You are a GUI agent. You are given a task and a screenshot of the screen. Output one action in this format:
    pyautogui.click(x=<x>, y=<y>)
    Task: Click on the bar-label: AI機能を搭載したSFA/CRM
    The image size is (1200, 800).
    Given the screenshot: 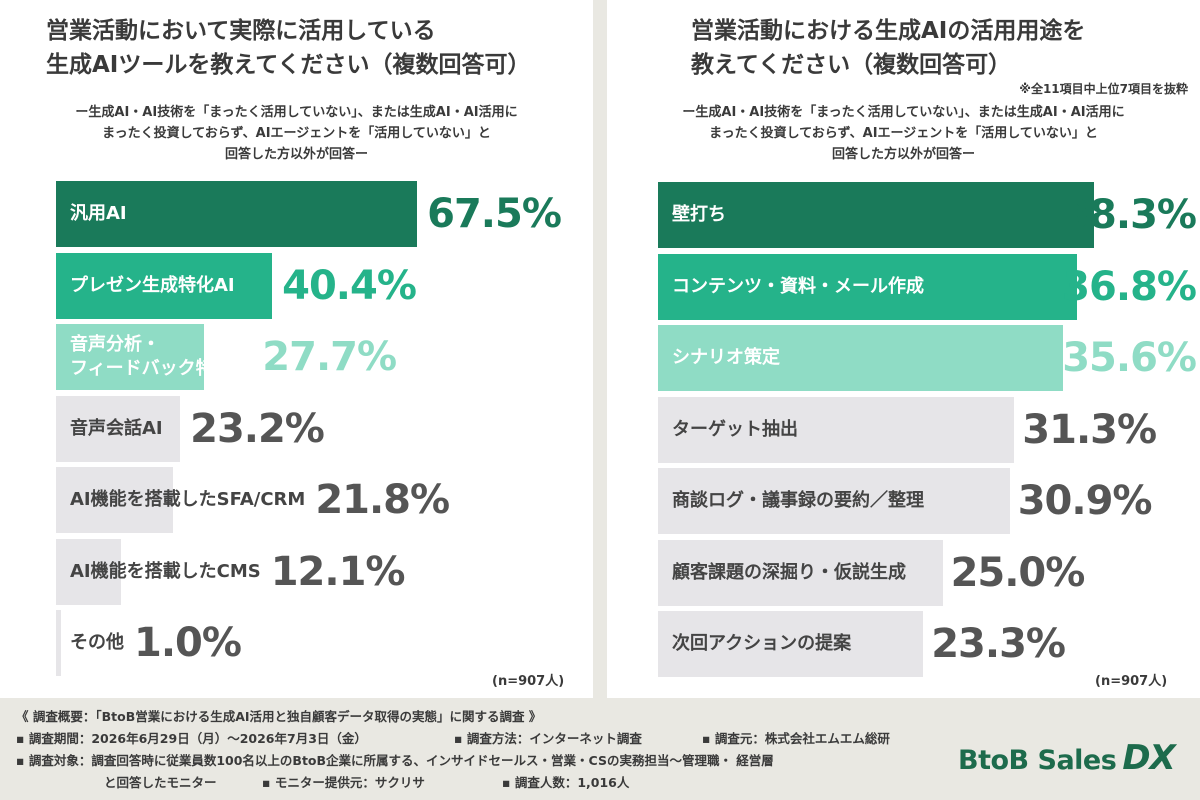 What is the action you would take?
    pyautogui.click(x=188, y=499)
    